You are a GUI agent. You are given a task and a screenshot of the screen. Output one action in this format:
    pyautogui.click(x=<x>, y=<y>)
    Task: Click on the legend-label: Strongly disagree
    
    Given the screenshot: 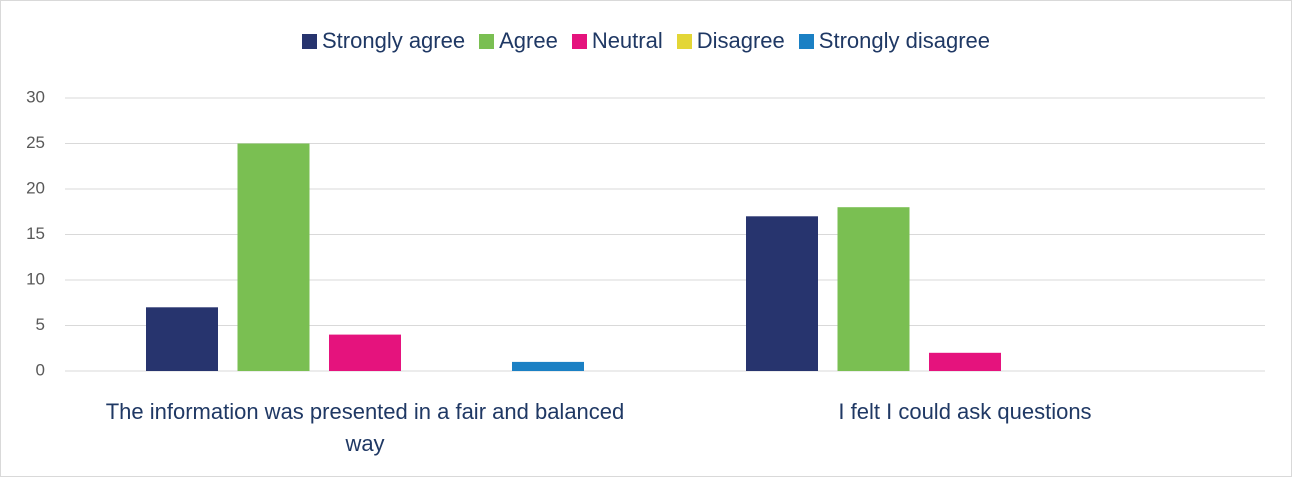 What is the action you would take?
    pyautogui.click(x=904, y=40)
    